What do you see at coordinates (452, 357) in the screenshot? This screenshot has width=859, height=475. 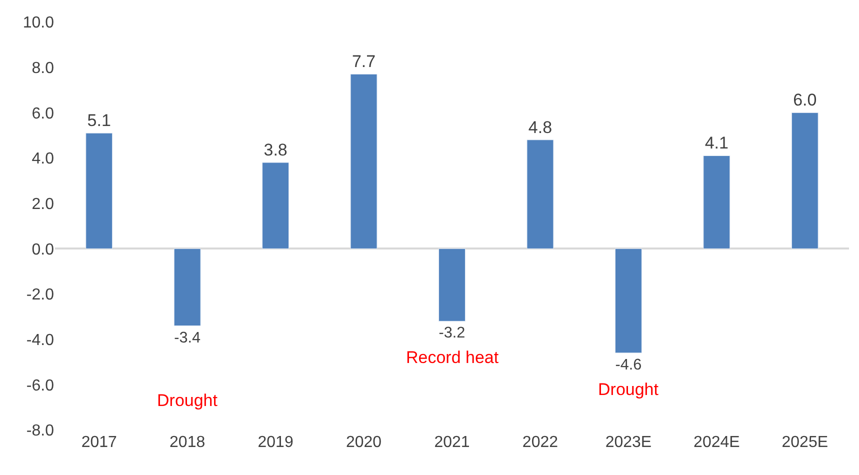 I see `annotation: Record heat` at bounding box center [452, 357].